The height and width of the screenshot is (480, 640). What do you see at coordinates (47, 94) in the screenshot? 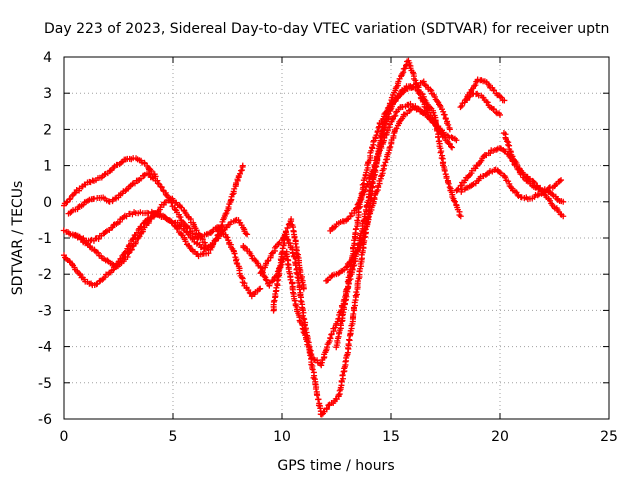
I see `y-tick-label: 3` at bounding box center [47, 94].